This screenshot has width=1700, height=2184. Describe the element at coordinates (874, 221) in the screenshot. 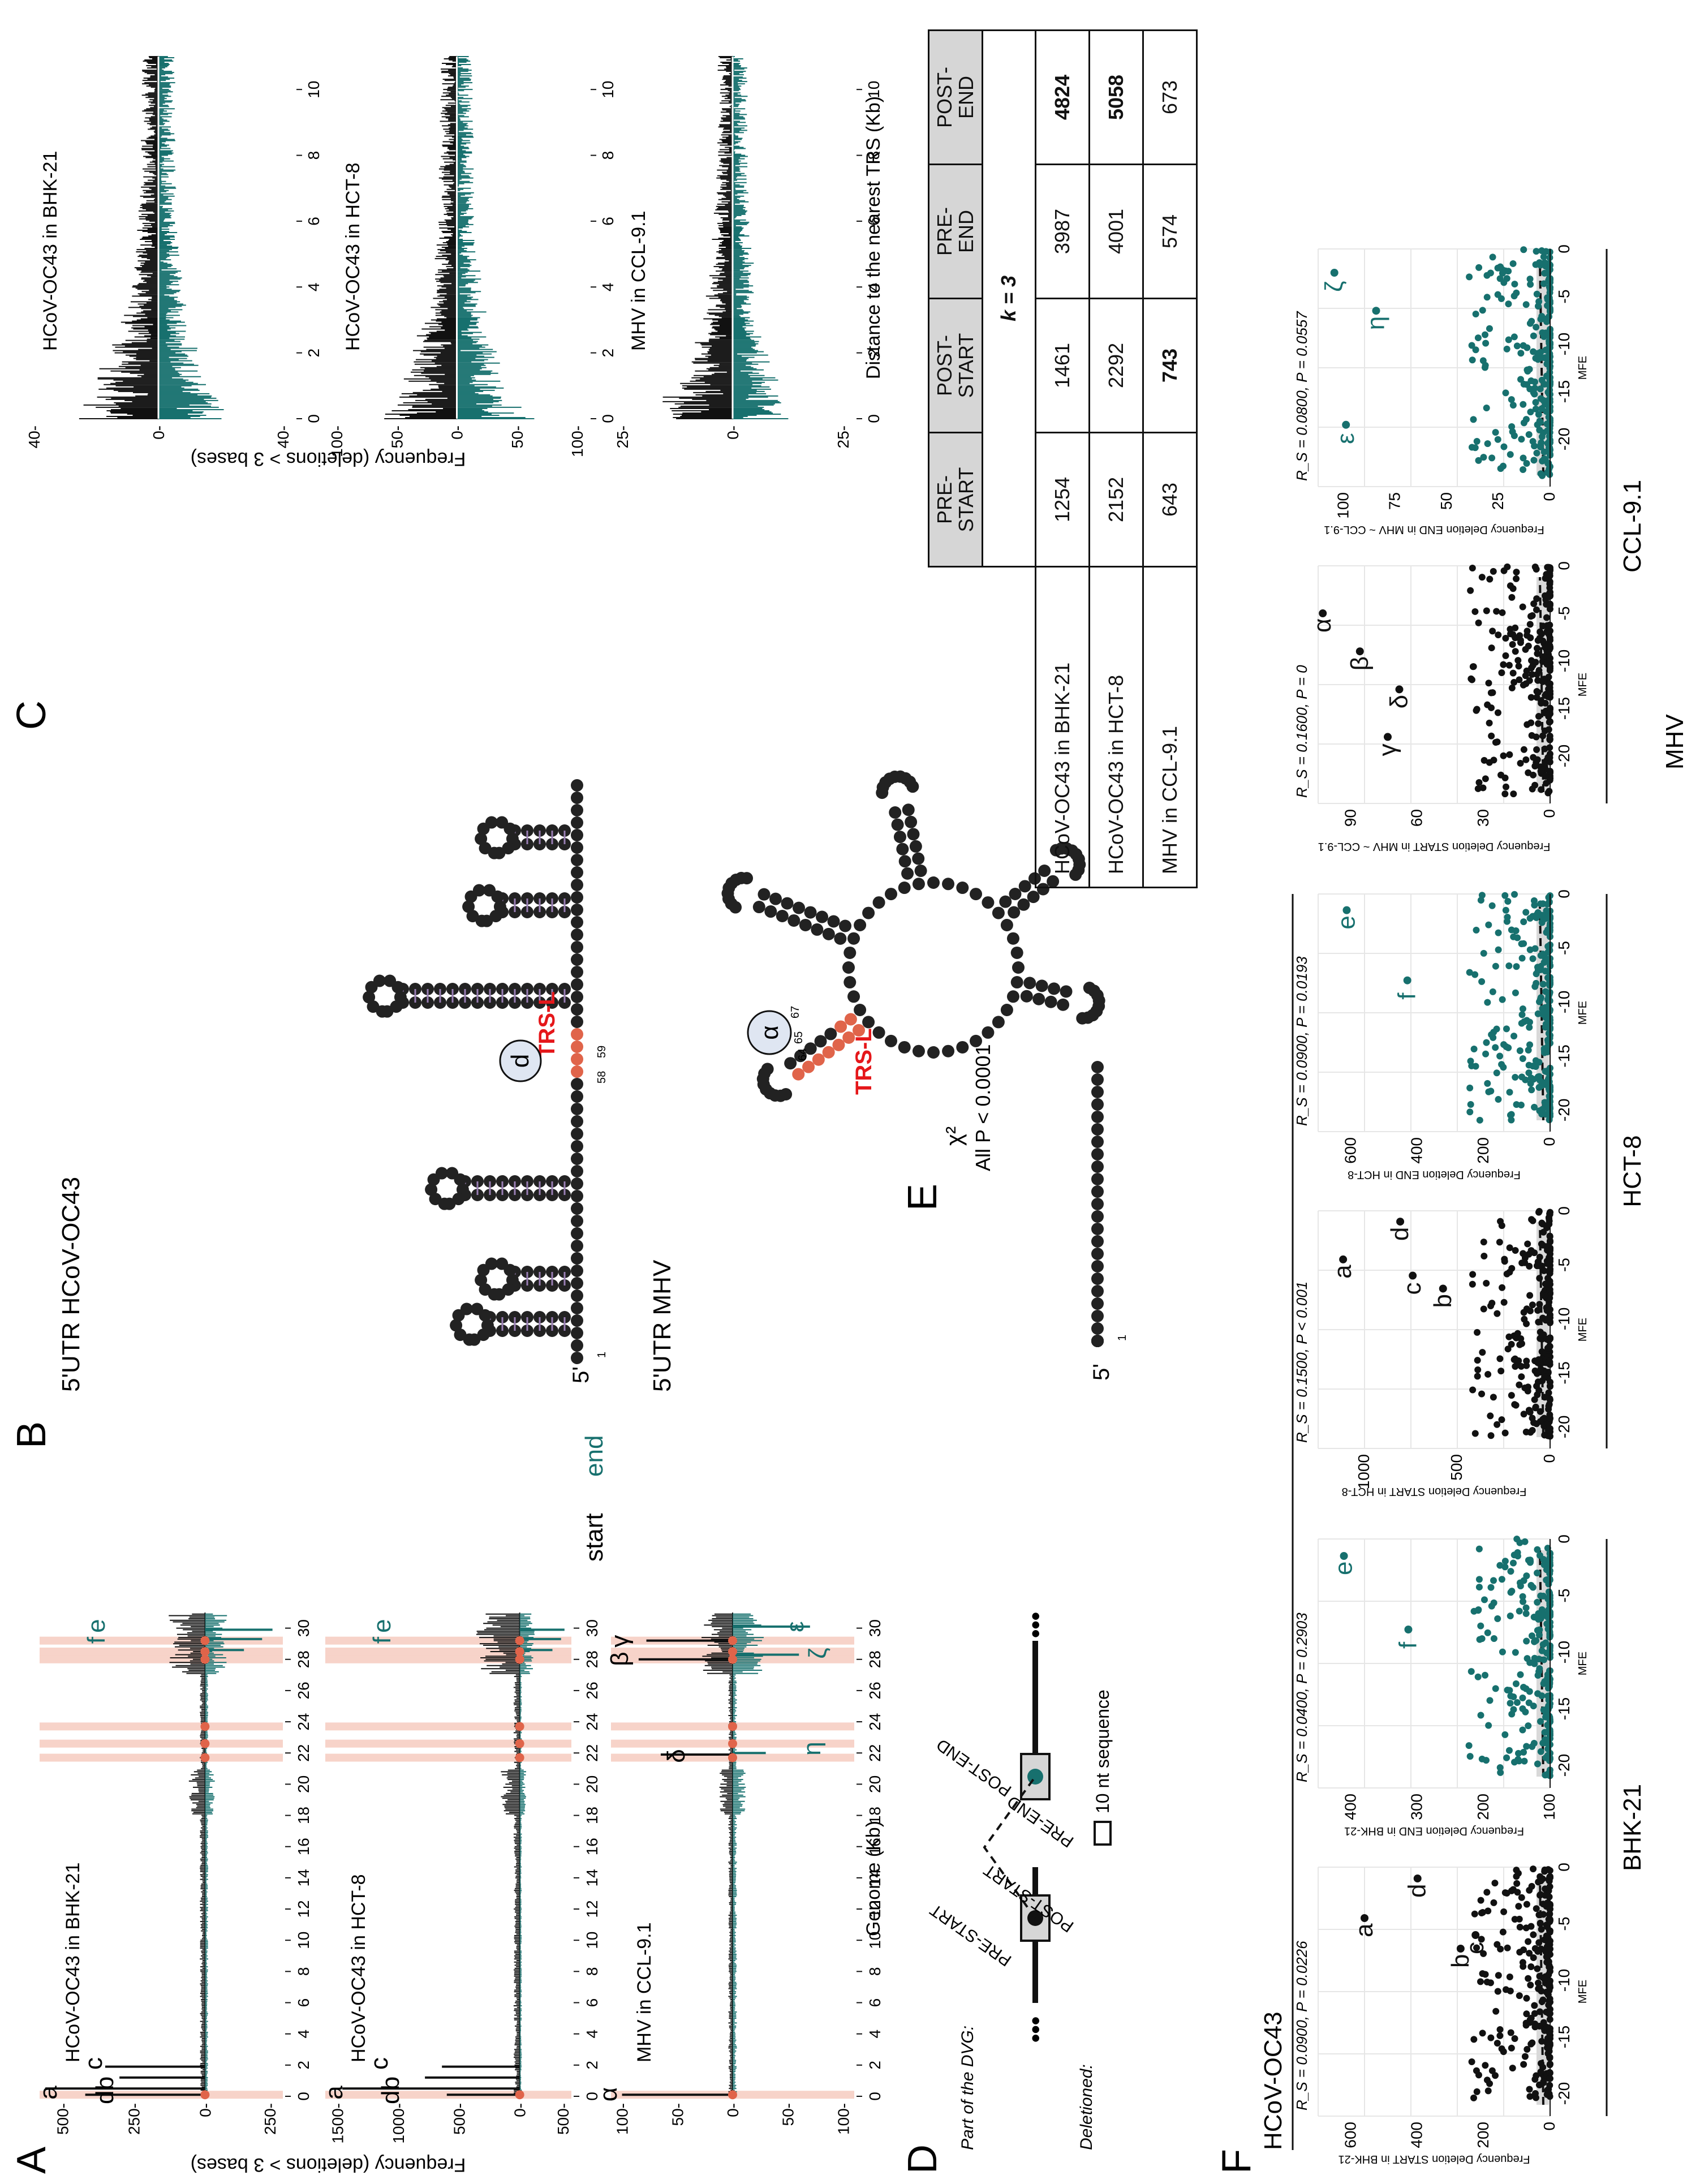

I see `x-tick-label: 6` at that location.